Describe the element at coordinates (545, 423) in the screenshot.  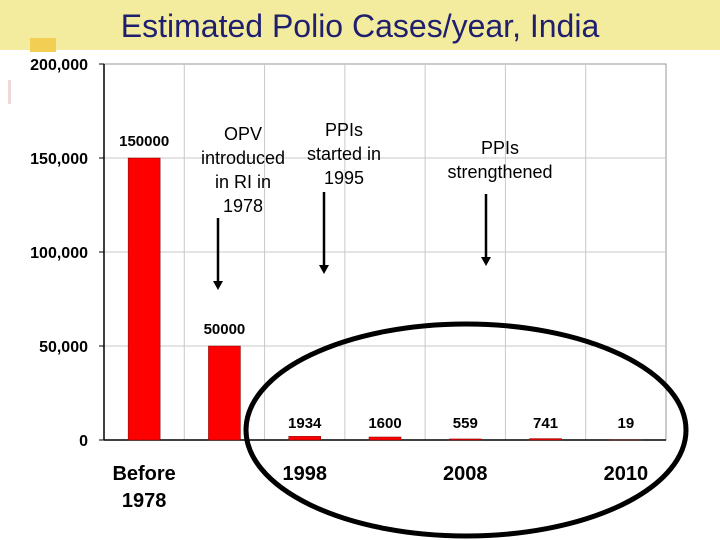
I see `bar-data-label: 741` at that location.